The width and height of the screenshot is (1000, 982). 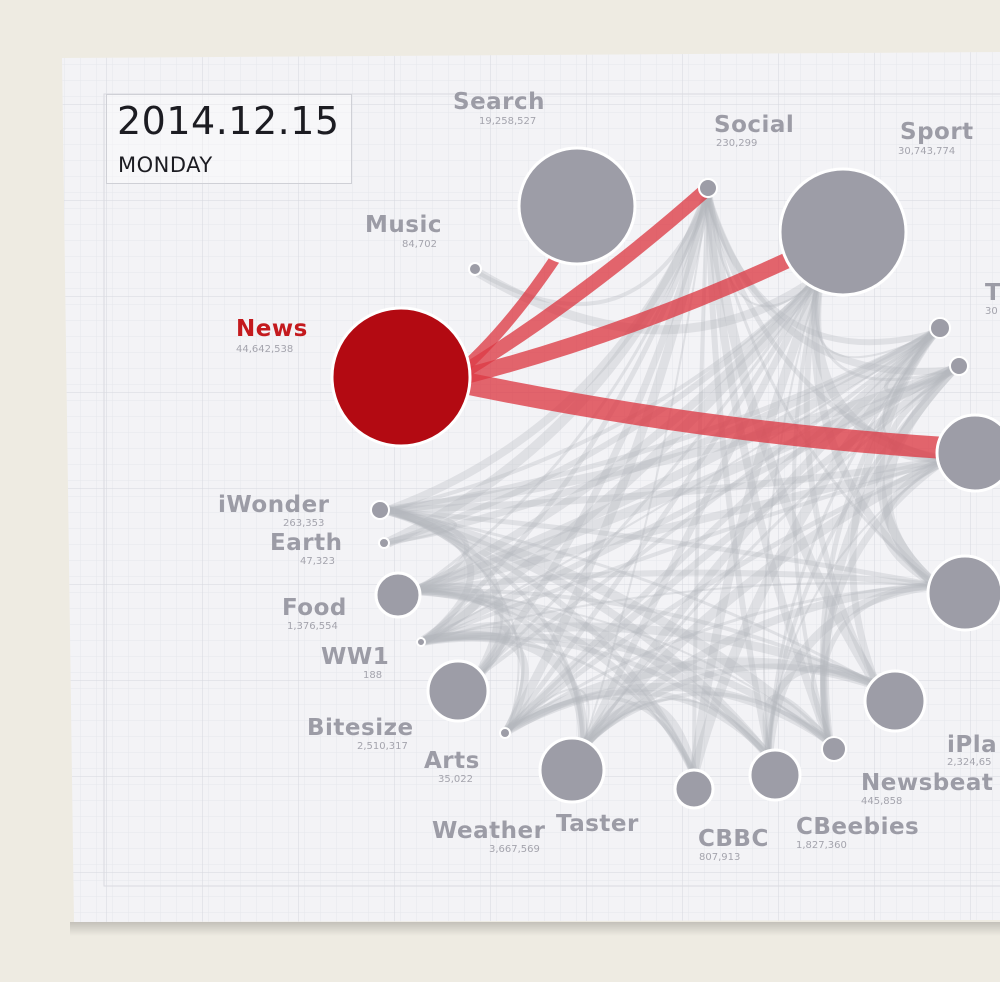 I want to click on node-cbbc, so click(x=775, y=775).